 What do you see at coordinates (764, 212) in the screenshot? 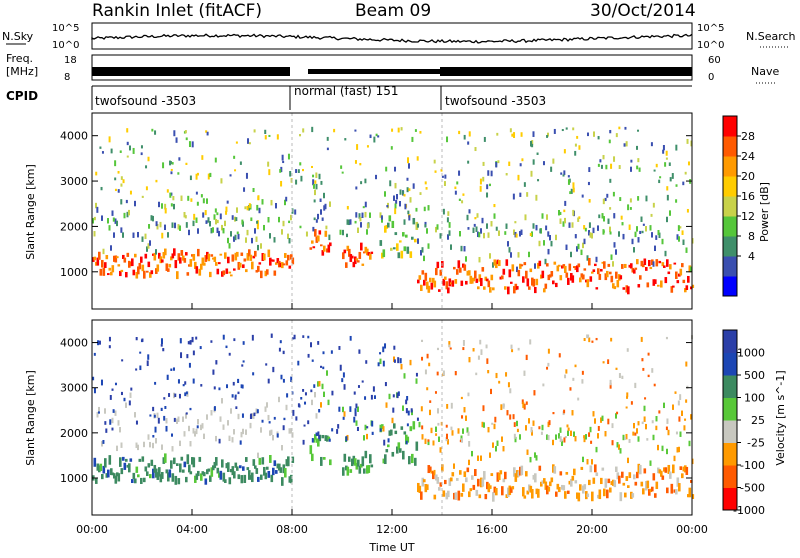
I see `power-colorbar-label: Power [dB]` at bounding box center [764, 212].